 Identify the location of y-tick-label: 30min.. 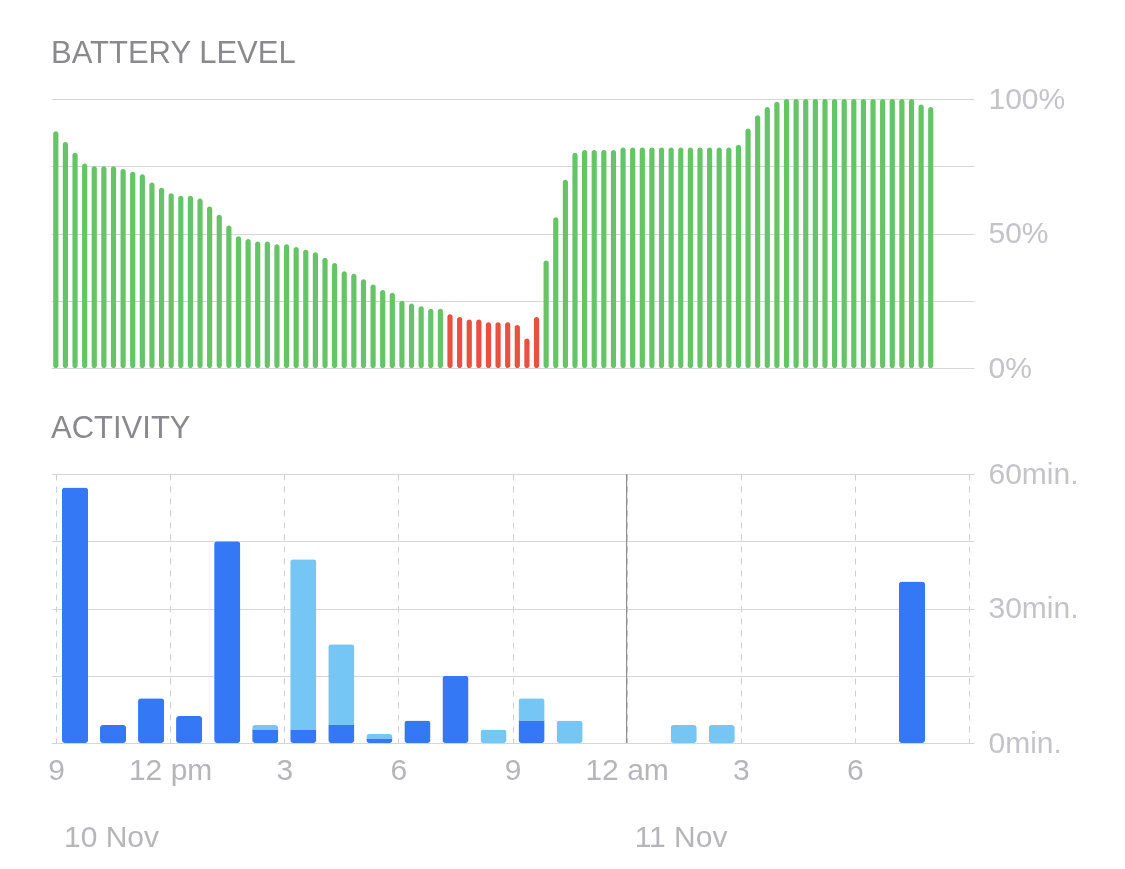
(1033, 607).